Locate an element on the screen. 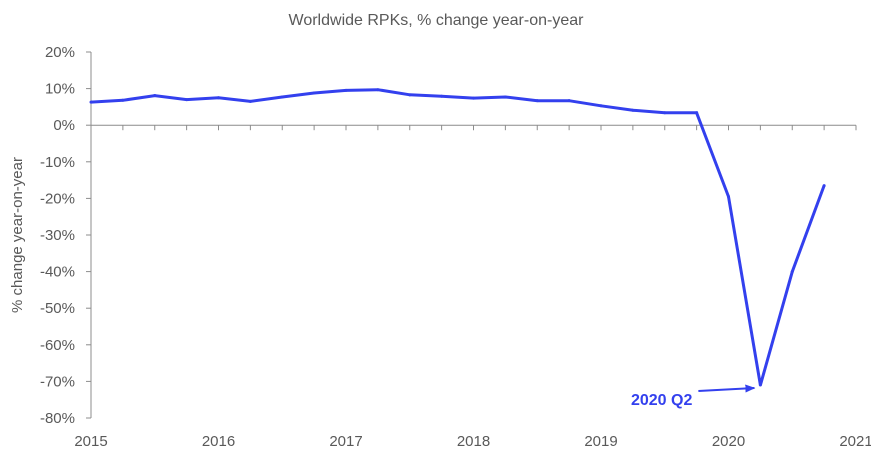  chart-title: Worldwide RPKs, % change year-on-year is located at coordinates (437, 20).